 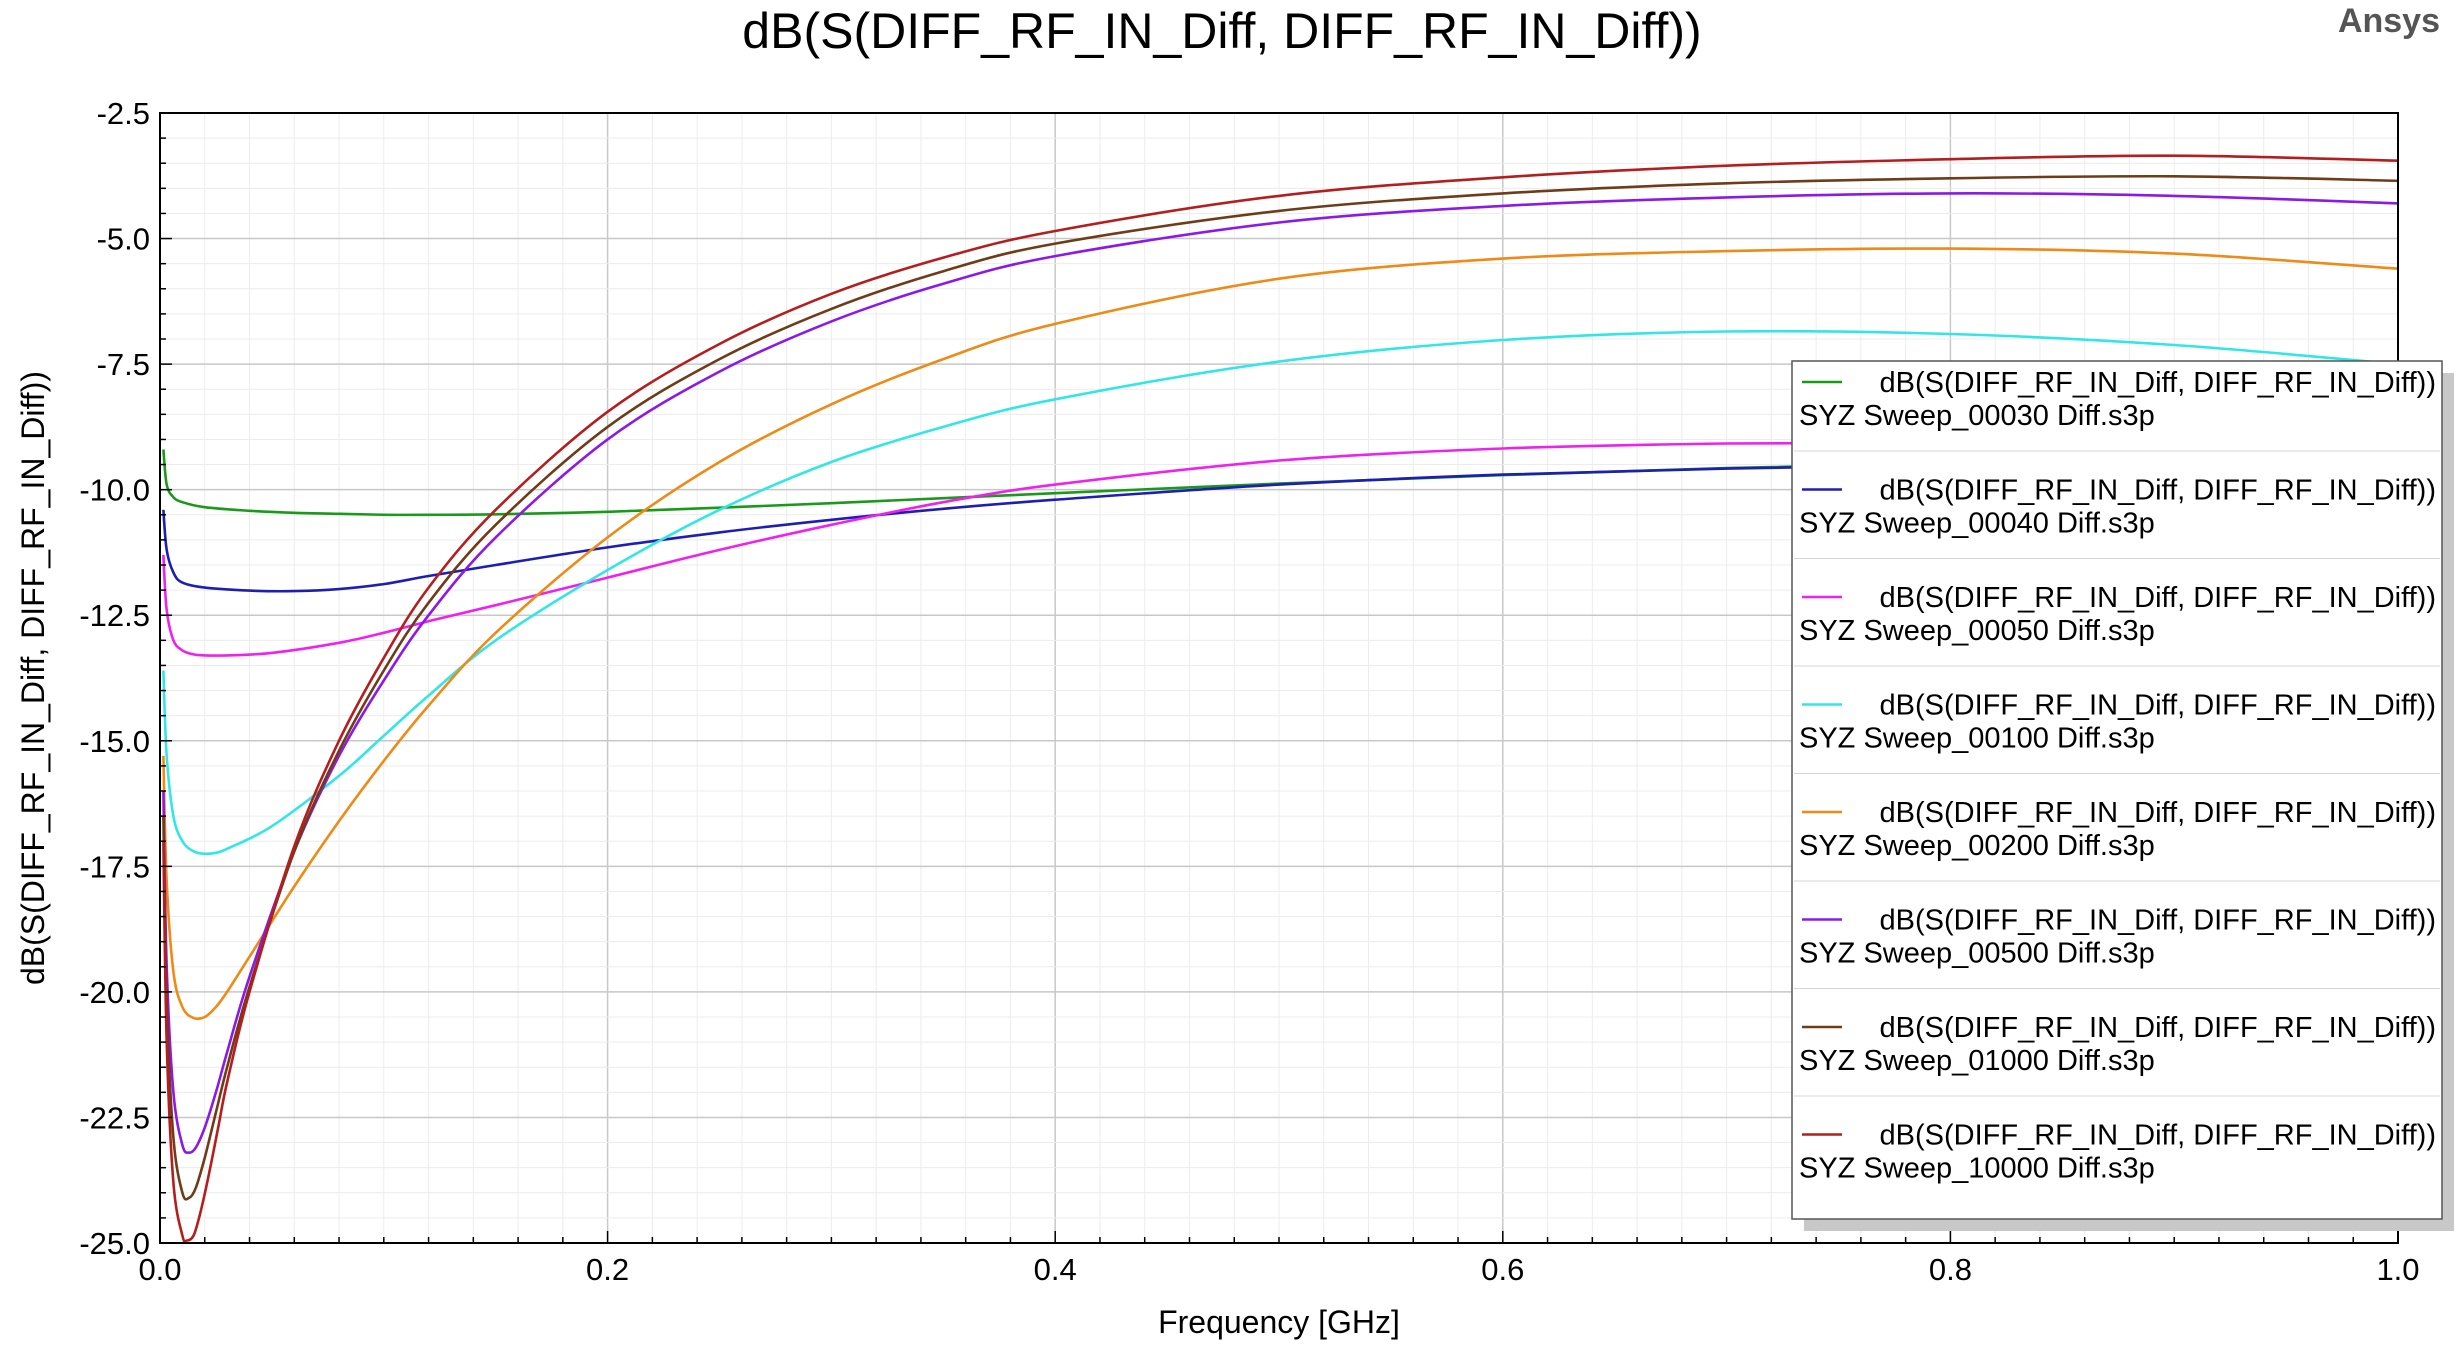 I want to click on y-tick-label: -10.0, so click(x=114, y=490).